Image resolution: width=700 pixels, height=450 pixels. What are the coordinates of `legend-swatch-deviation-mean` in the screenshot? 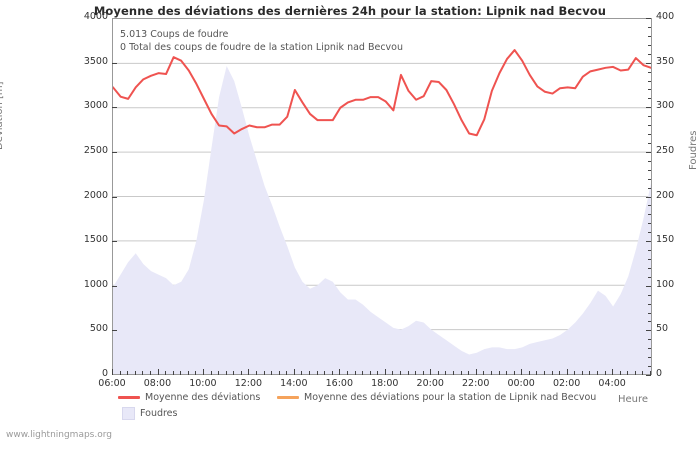 It's located at (129, 397).